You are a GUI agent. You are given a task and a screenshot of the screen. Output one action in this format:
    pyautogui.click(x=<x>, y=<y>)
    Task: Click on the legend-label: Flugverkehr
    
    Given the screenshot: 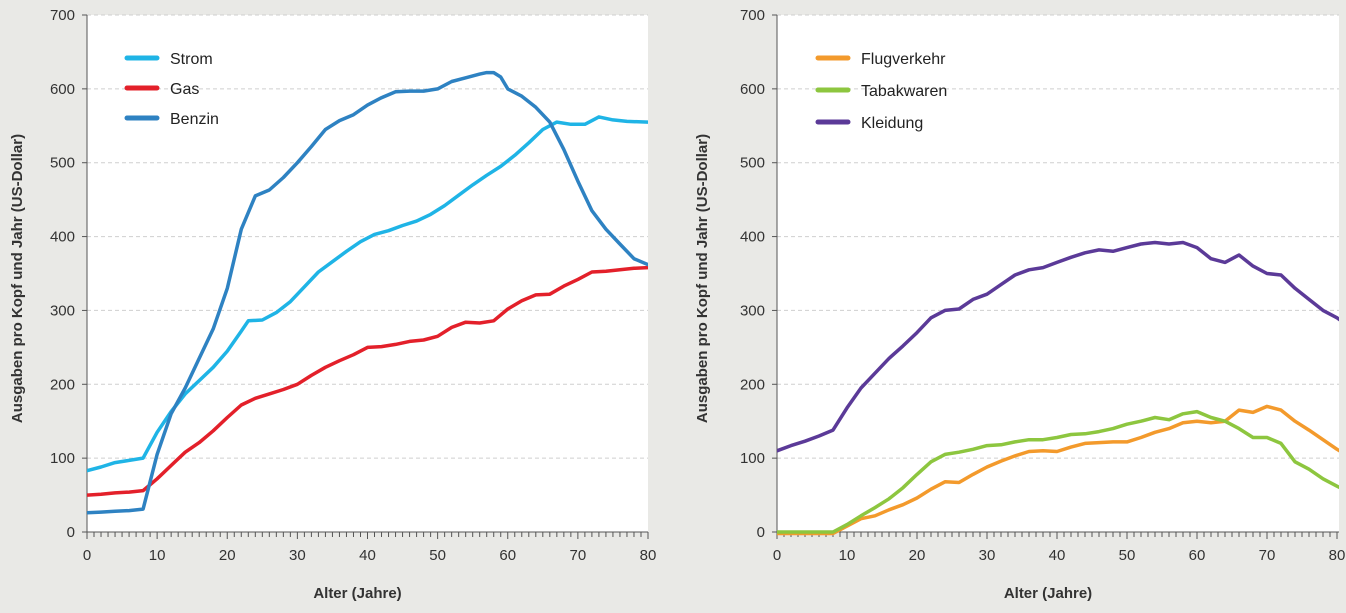 What is the action you would take?
    pyautogui.click(x=903, y=59)
    